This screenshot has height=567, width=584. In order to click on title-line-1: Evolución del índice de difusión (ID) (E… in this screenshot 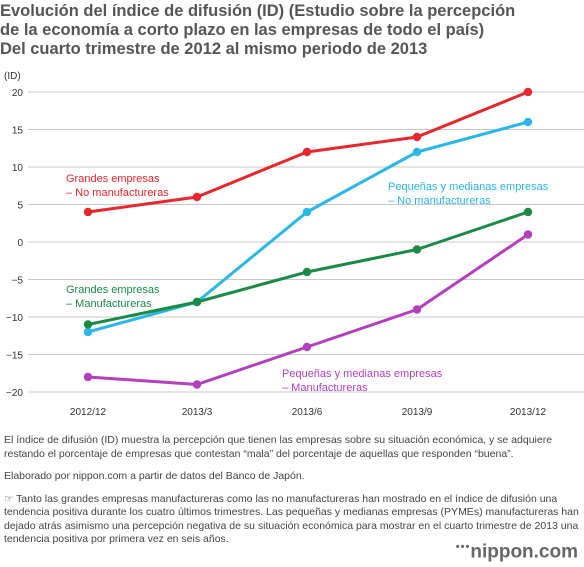, I will do `click(258, 11)`.